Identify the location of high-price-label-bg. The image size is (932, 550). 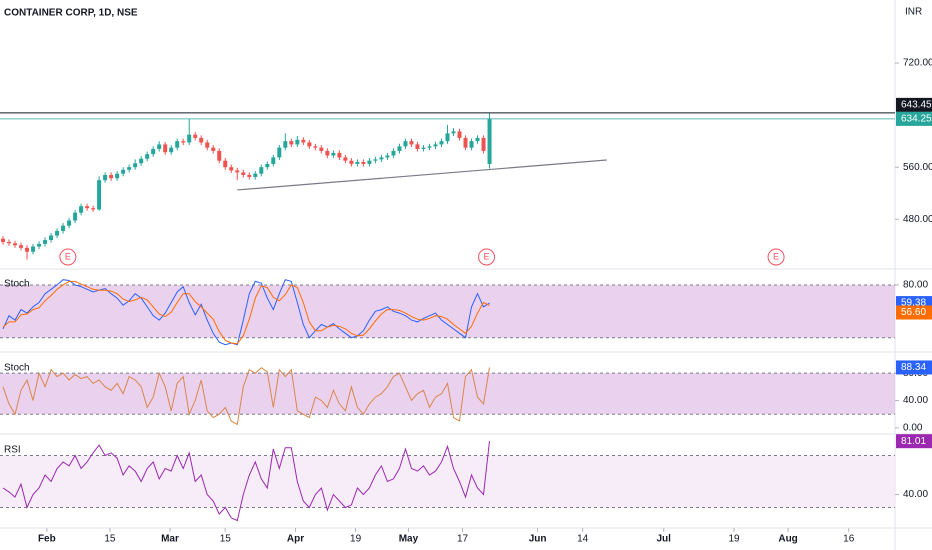
(914, 104).